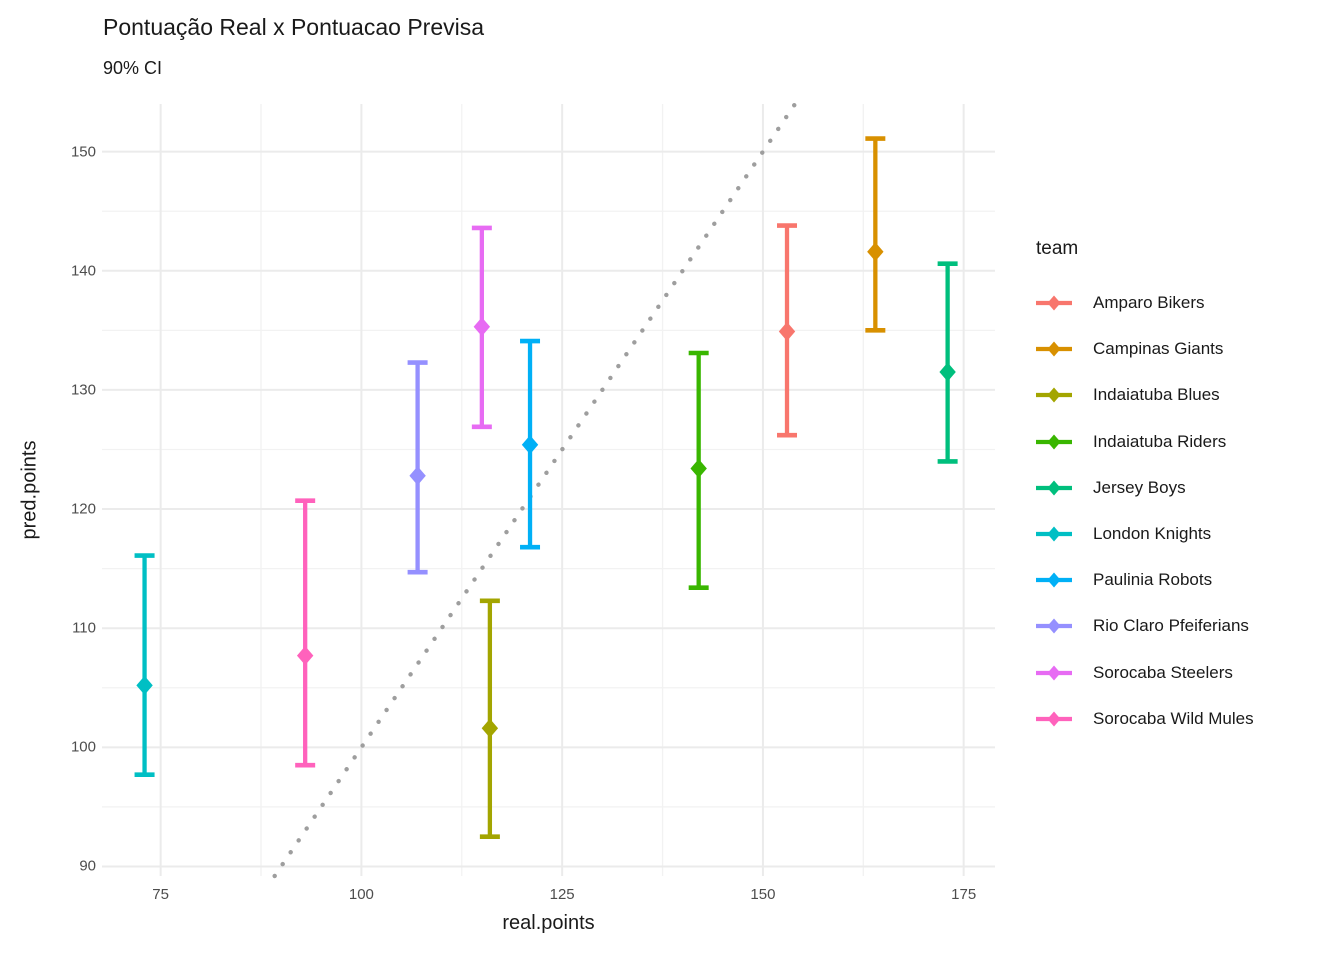 The image size is (1344, 960). What do you see at coordinates (763, 894) in the screenshot?
I see `x-tick-label-150: 150` at bounding box center [763, 894].